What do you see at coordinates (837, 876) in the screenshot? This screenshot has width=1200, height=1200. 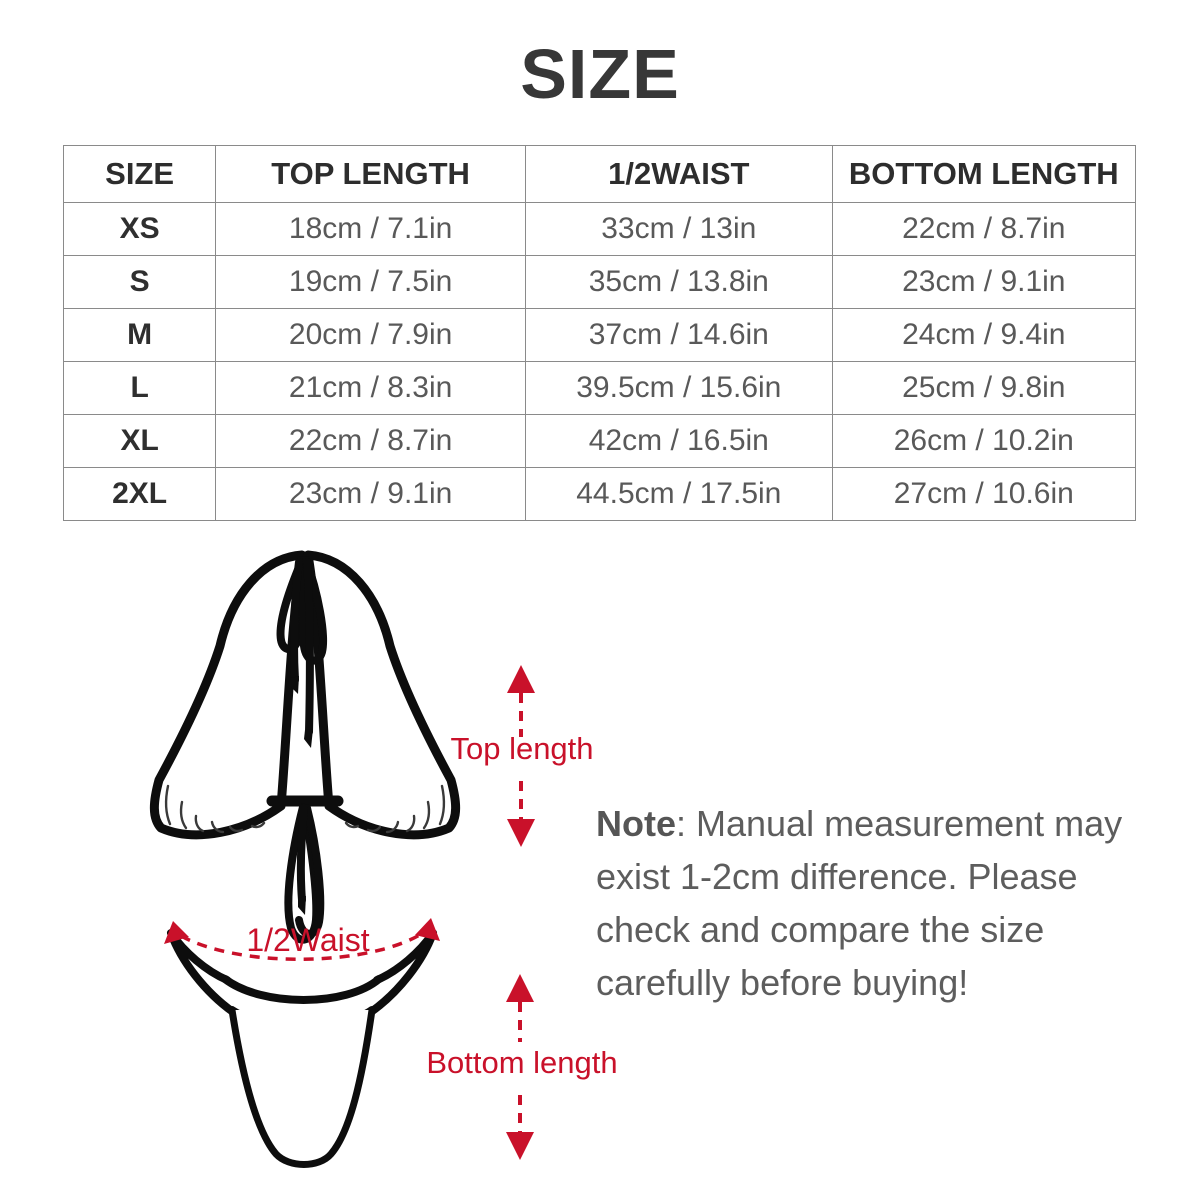 I see `note-line: exist 1-2cm difference. Please` at bounding box center [837, 876].